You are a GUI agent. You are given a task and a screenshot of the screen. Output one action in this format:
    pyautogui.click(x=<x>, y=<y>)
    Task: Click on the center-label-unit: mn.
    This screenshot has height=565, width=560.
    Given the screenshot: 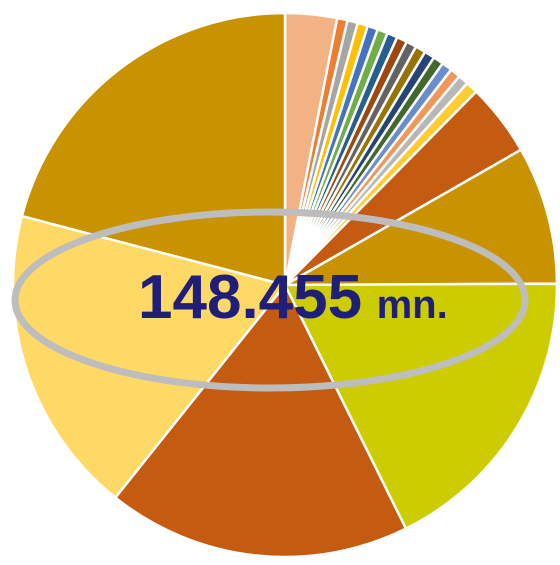 What is the action you would take?
    pyautogui.click(x=412, y=305)
    